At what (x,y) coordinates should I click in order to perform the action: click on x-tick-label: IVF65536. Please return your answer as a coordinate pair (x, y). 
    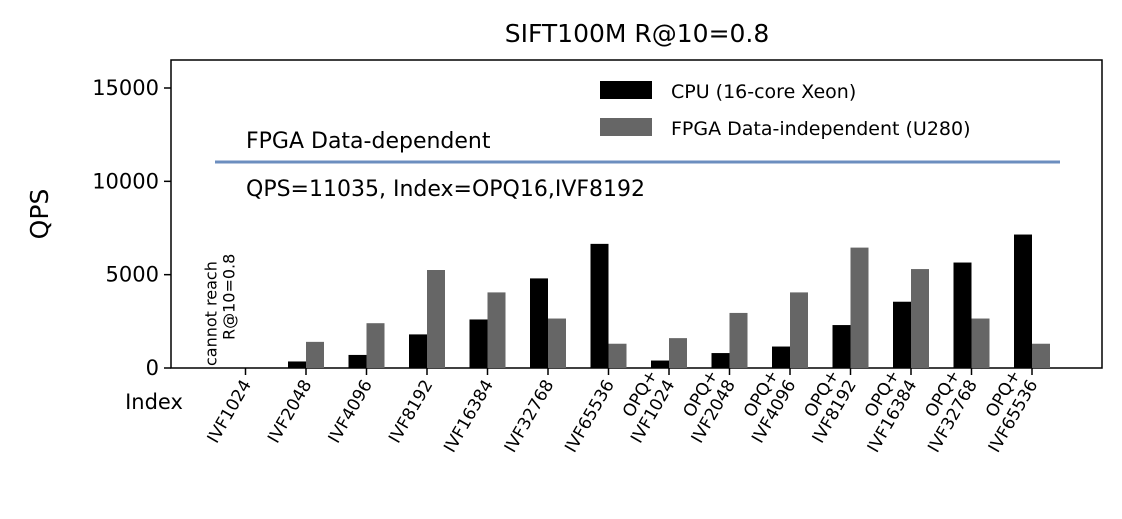
    Looking at the image, I should click on (590, 417).